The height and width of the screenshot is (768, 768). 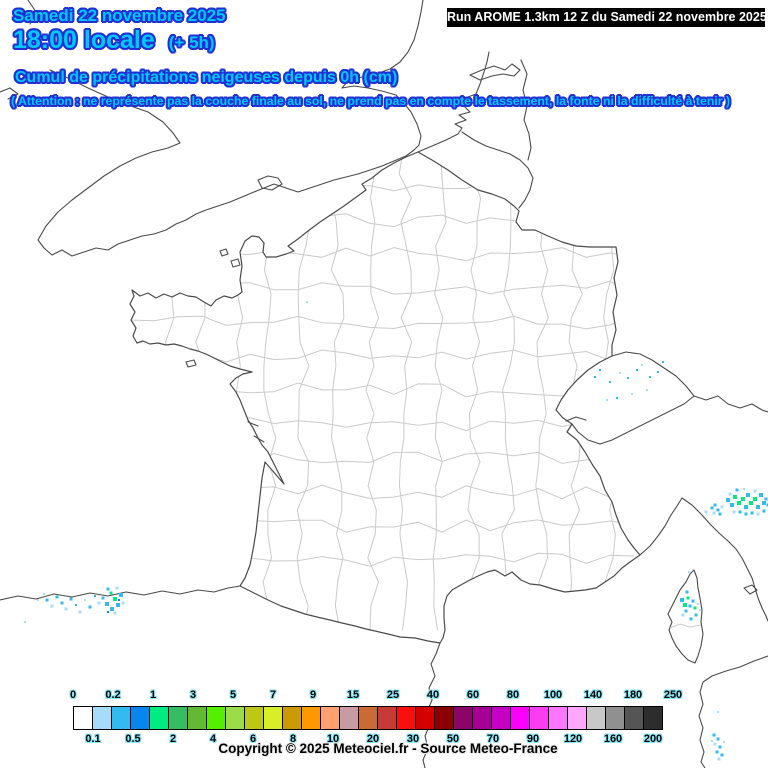 What do you see at coordinates (293, 739) in the screenshot?
I see `legend-threshold-label: 8` at bounding box center [293, 739].